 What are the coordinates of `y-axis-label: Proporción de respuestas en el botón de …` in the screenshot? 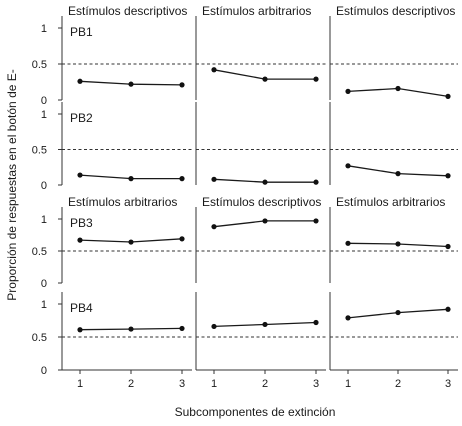 It's located at (12, 184).